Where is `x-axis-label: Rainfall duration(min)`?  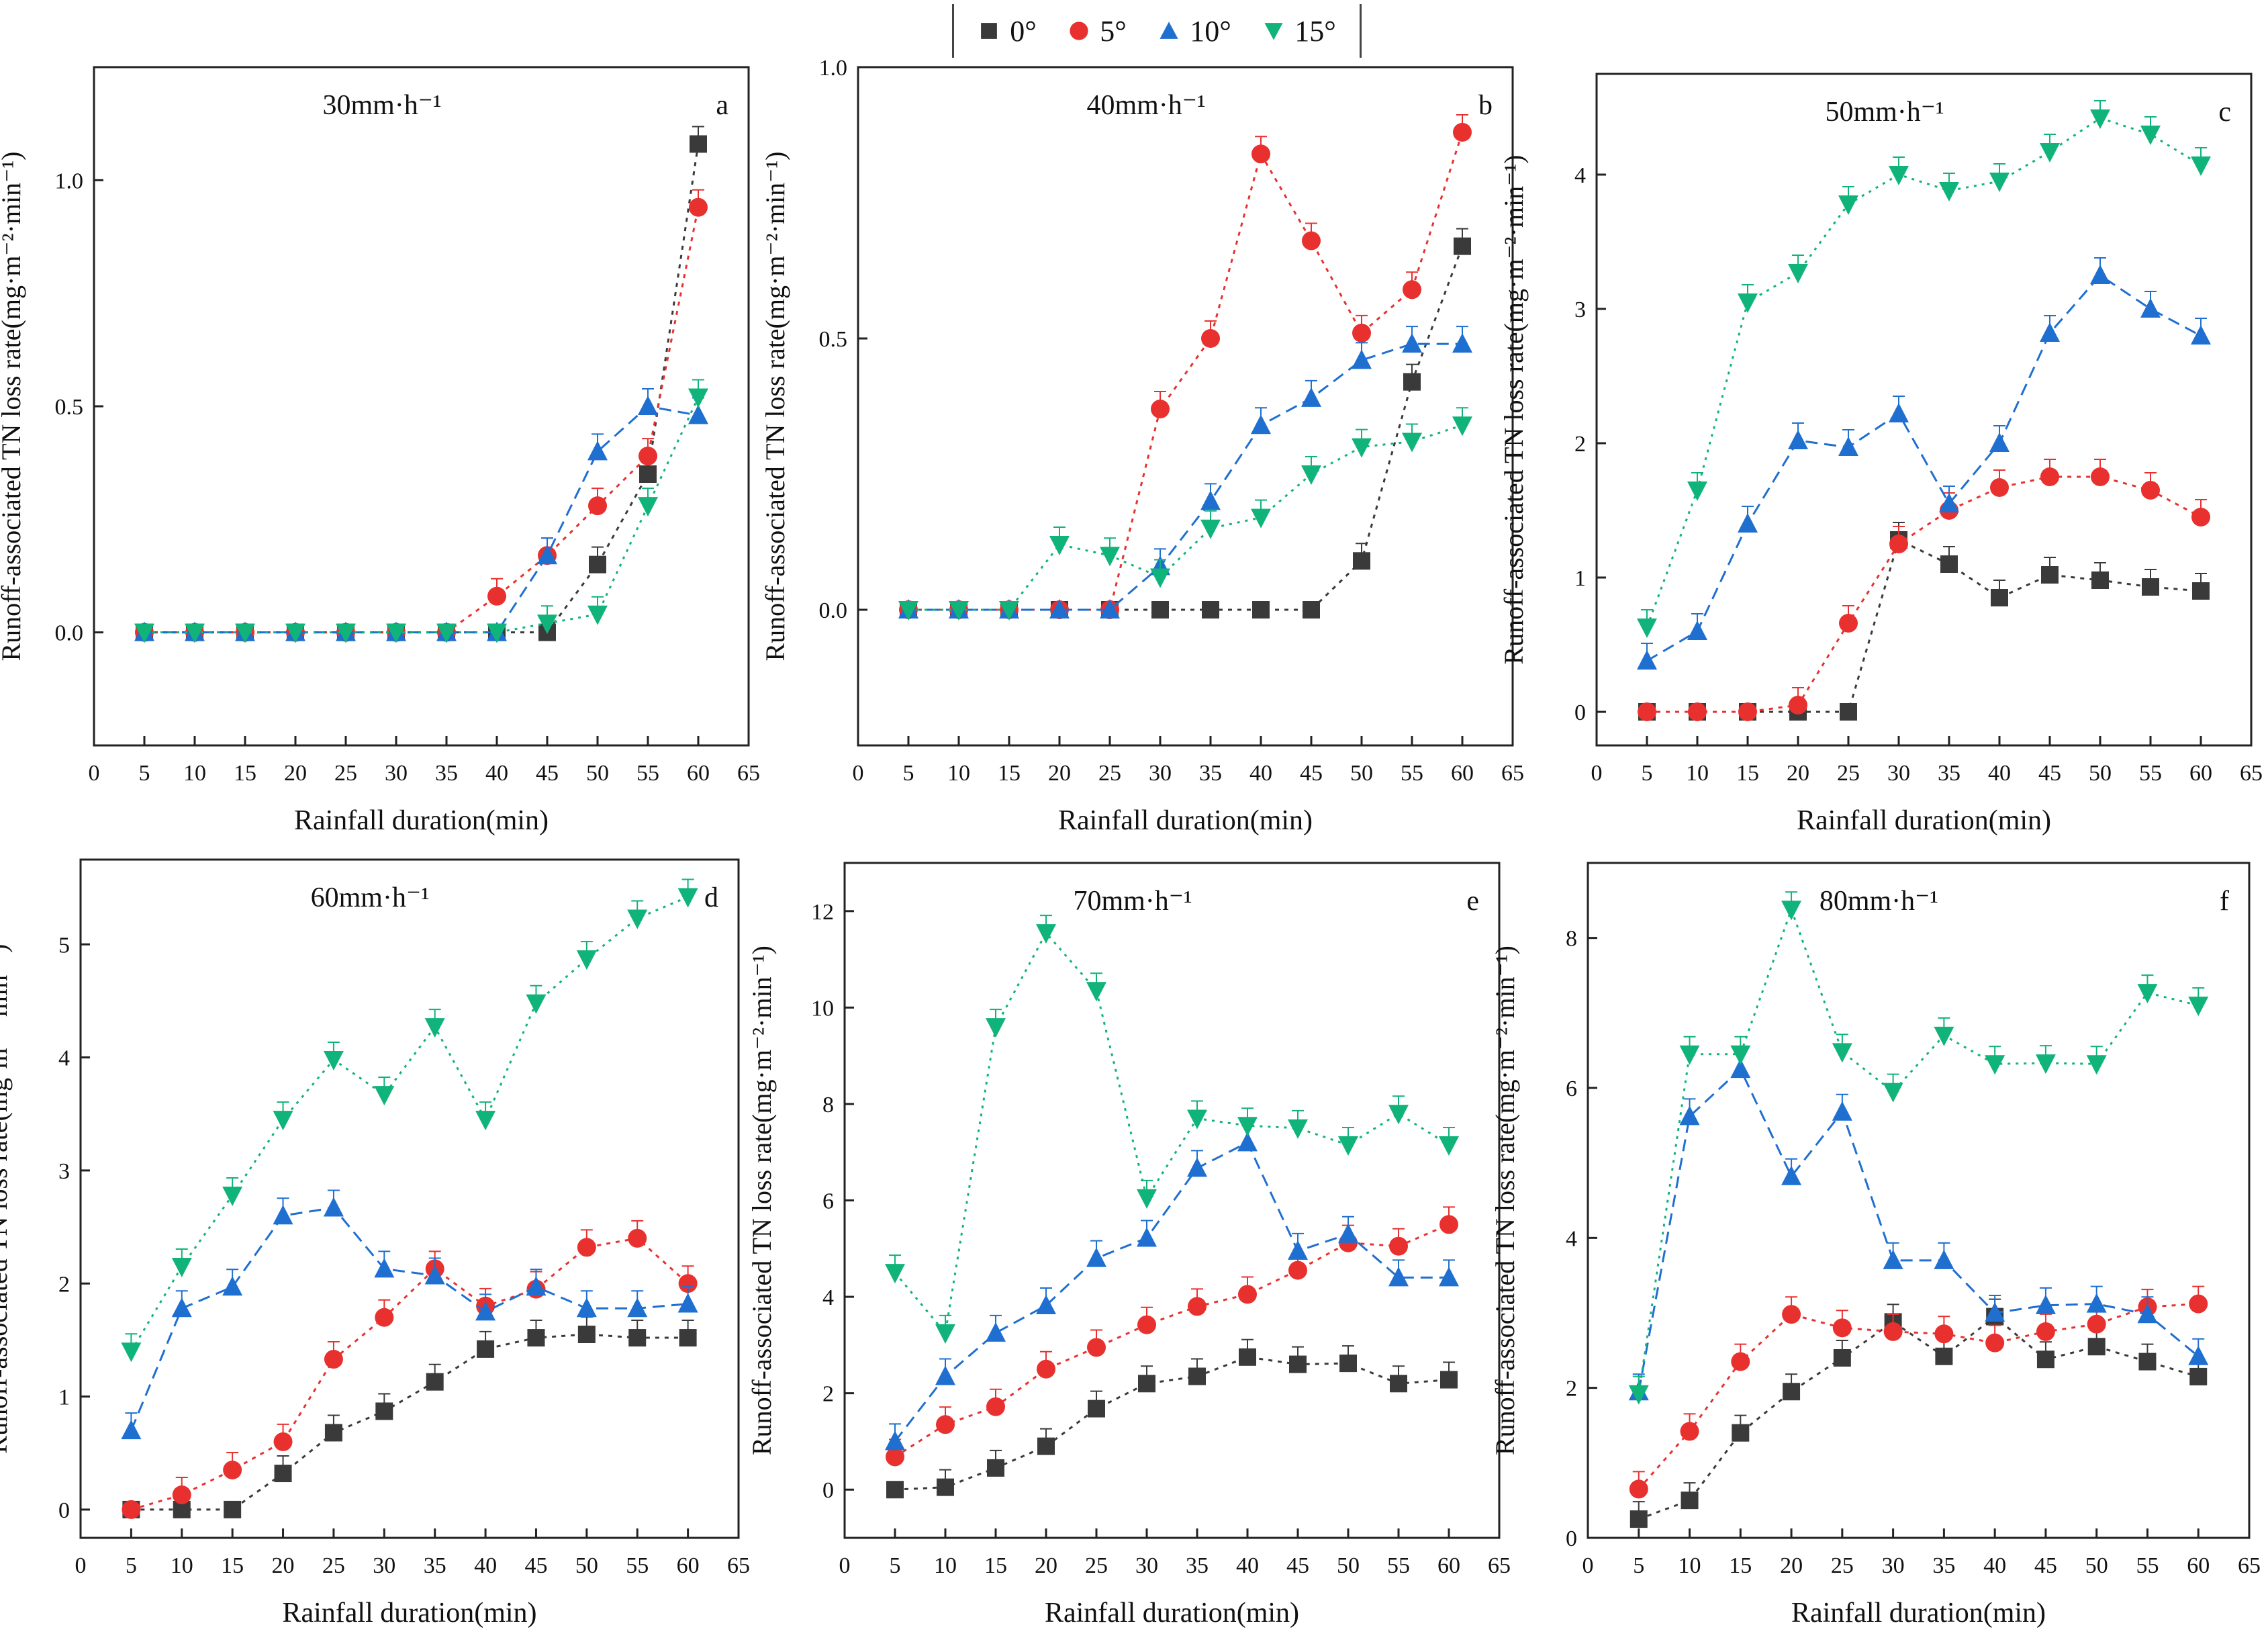 x-axis-label: Rainfall duration(min) is located at coordinates (1918, 1613).